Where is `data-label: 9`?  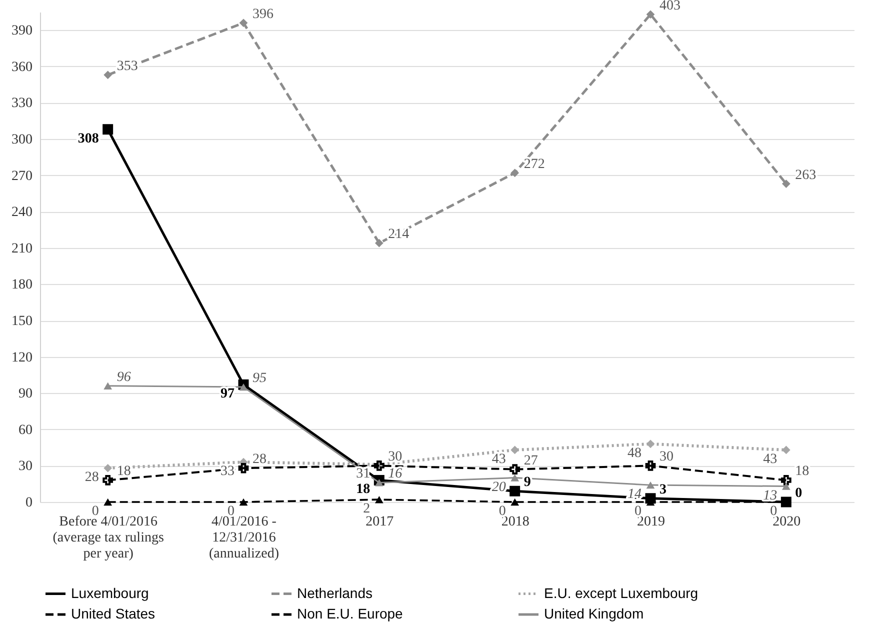 data-label: 9 is located at coordinates (527, 482).